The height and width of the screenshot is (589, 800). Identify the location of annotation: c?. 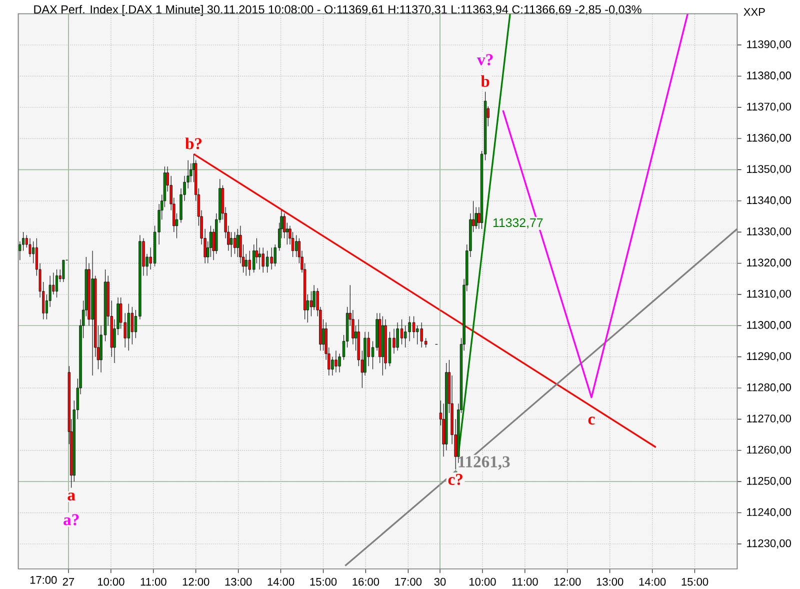
(455, 480).